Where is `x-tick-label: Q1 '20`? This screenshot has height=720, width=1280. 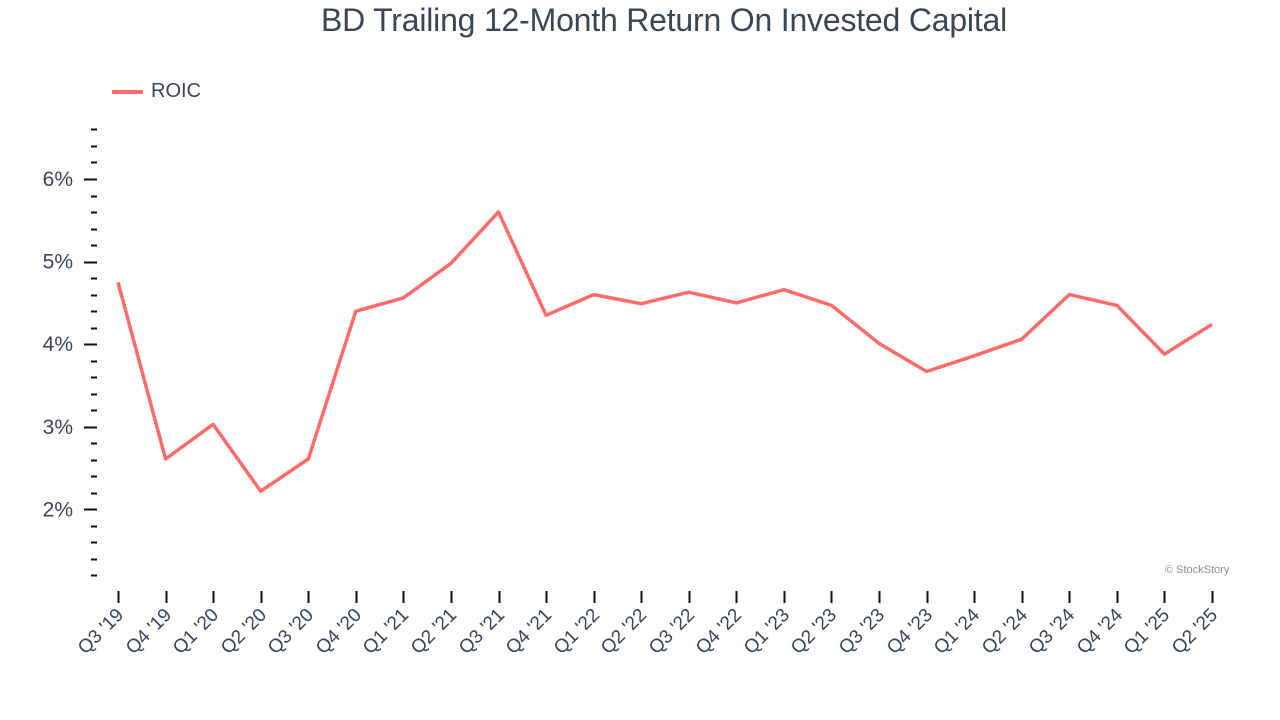
x-tick-label: Q1 '20 is located at coordinates (196, 632).